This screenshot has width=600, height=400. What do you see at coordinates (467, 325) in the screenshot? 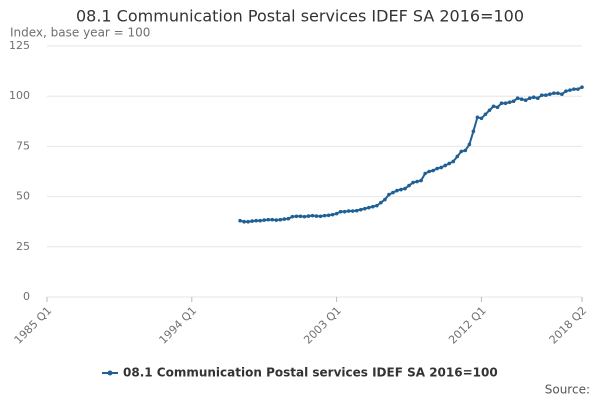
I see `x-tick-label: 2012 Q1` at bounding box center [467, 325].